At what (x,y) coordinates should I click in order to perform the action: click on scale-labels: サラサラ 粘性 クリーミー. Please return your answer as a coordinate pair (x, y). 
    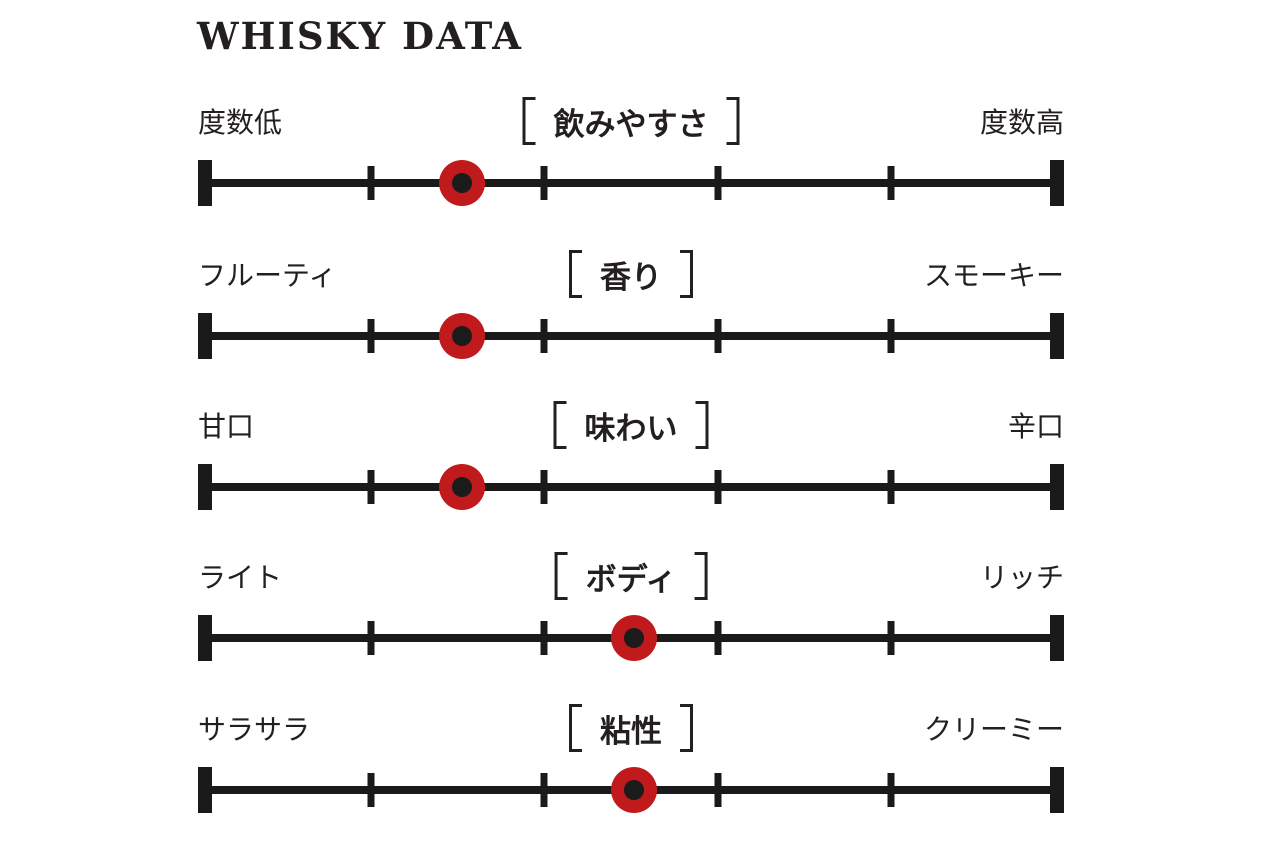
    Looking at the image, I should click on (631, 728).